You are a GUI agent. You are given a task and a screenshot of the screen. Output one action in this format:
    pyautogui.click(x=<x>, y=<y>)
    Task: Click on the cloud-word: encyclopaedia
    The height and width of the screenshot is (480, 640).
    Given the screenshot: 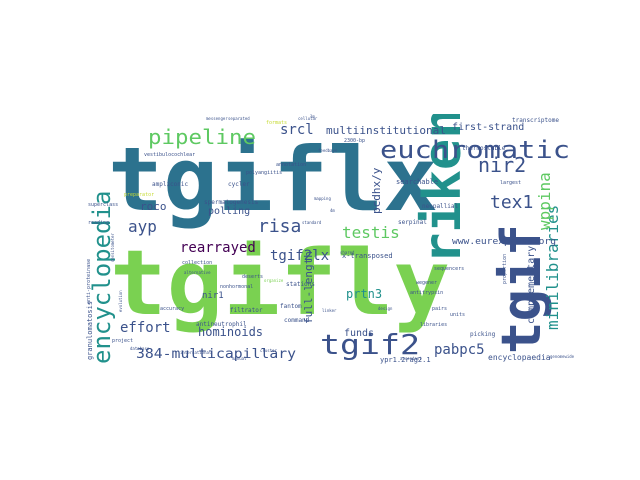 What is the action you would take?
    pyautogui.click(x=519, y=357)
    